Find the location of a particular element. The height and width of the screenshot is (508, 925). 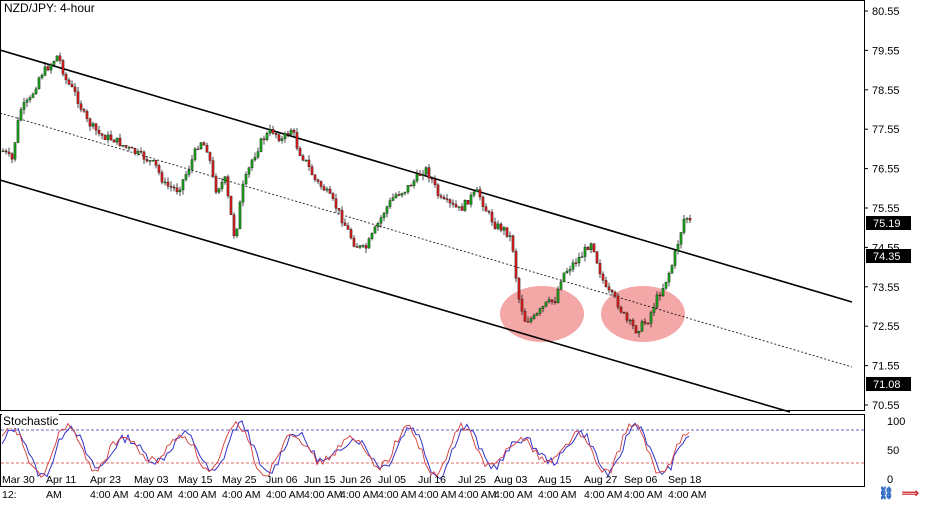

stochastic-main-line is located at coordinates (345, 450).